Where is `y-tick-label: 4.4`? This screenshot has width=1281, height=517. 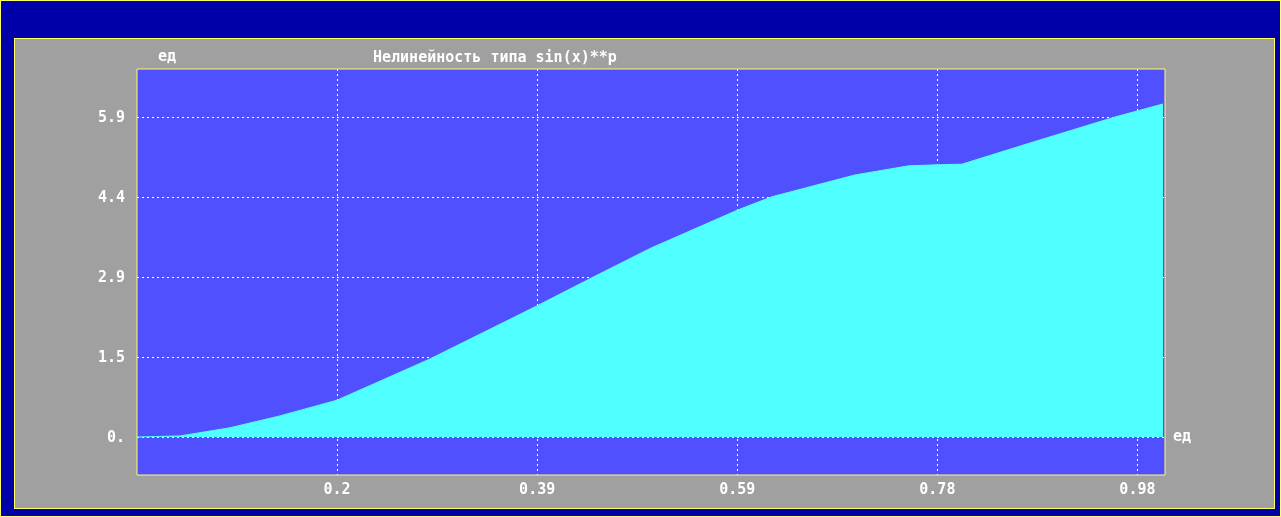
y-tick-label: 4.4 is located at coordinates (111, 197).